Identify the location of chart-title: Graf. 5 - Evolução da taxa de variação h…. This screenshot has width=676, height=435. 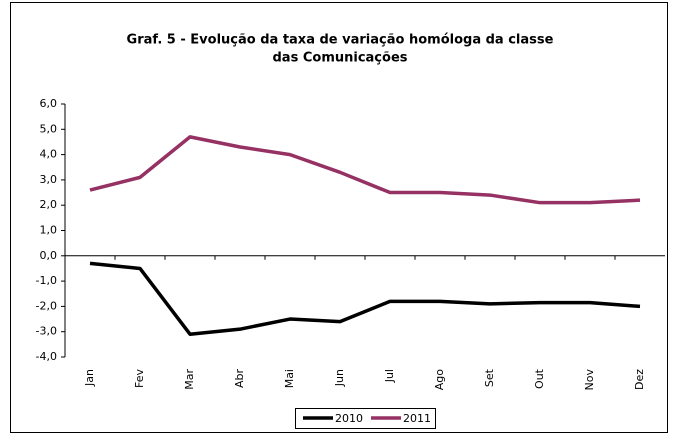
(340, 40).